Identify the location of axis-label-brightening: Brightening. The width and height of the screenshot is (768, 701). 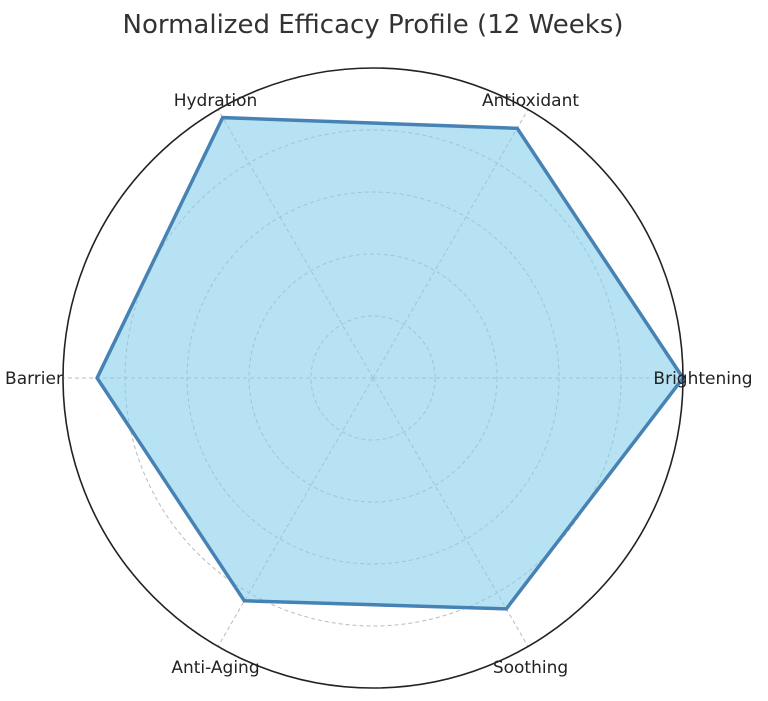
(702, 379).